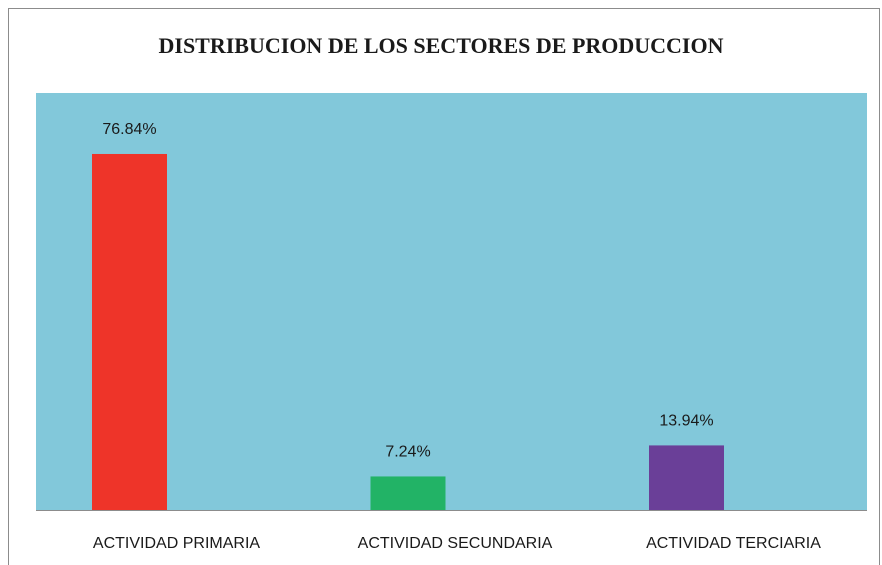 The height and width of the screenshot is (565, 882). Describe the element at coordinates (733, 543) in the screenshot. I see `x-tick-label: ACTIVIDAD TERCIARIA` at that location.